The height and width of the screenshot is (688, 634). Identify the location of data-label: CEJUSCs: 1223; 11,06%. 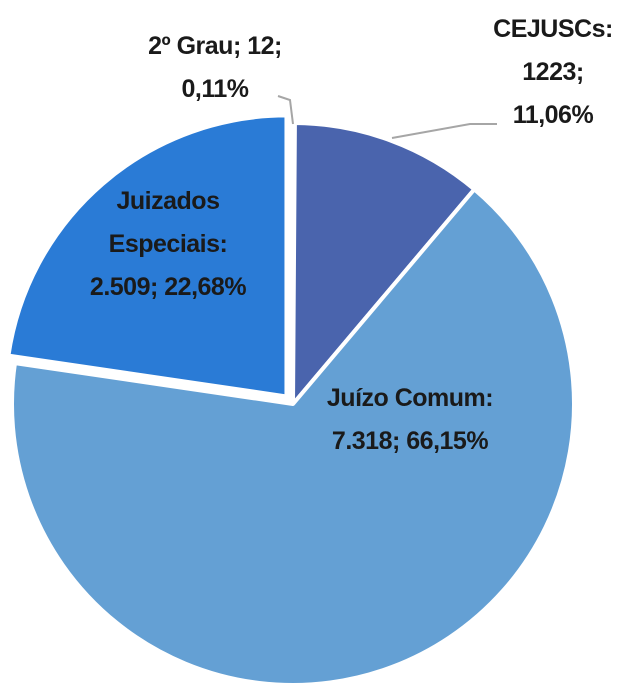
(553, 72).